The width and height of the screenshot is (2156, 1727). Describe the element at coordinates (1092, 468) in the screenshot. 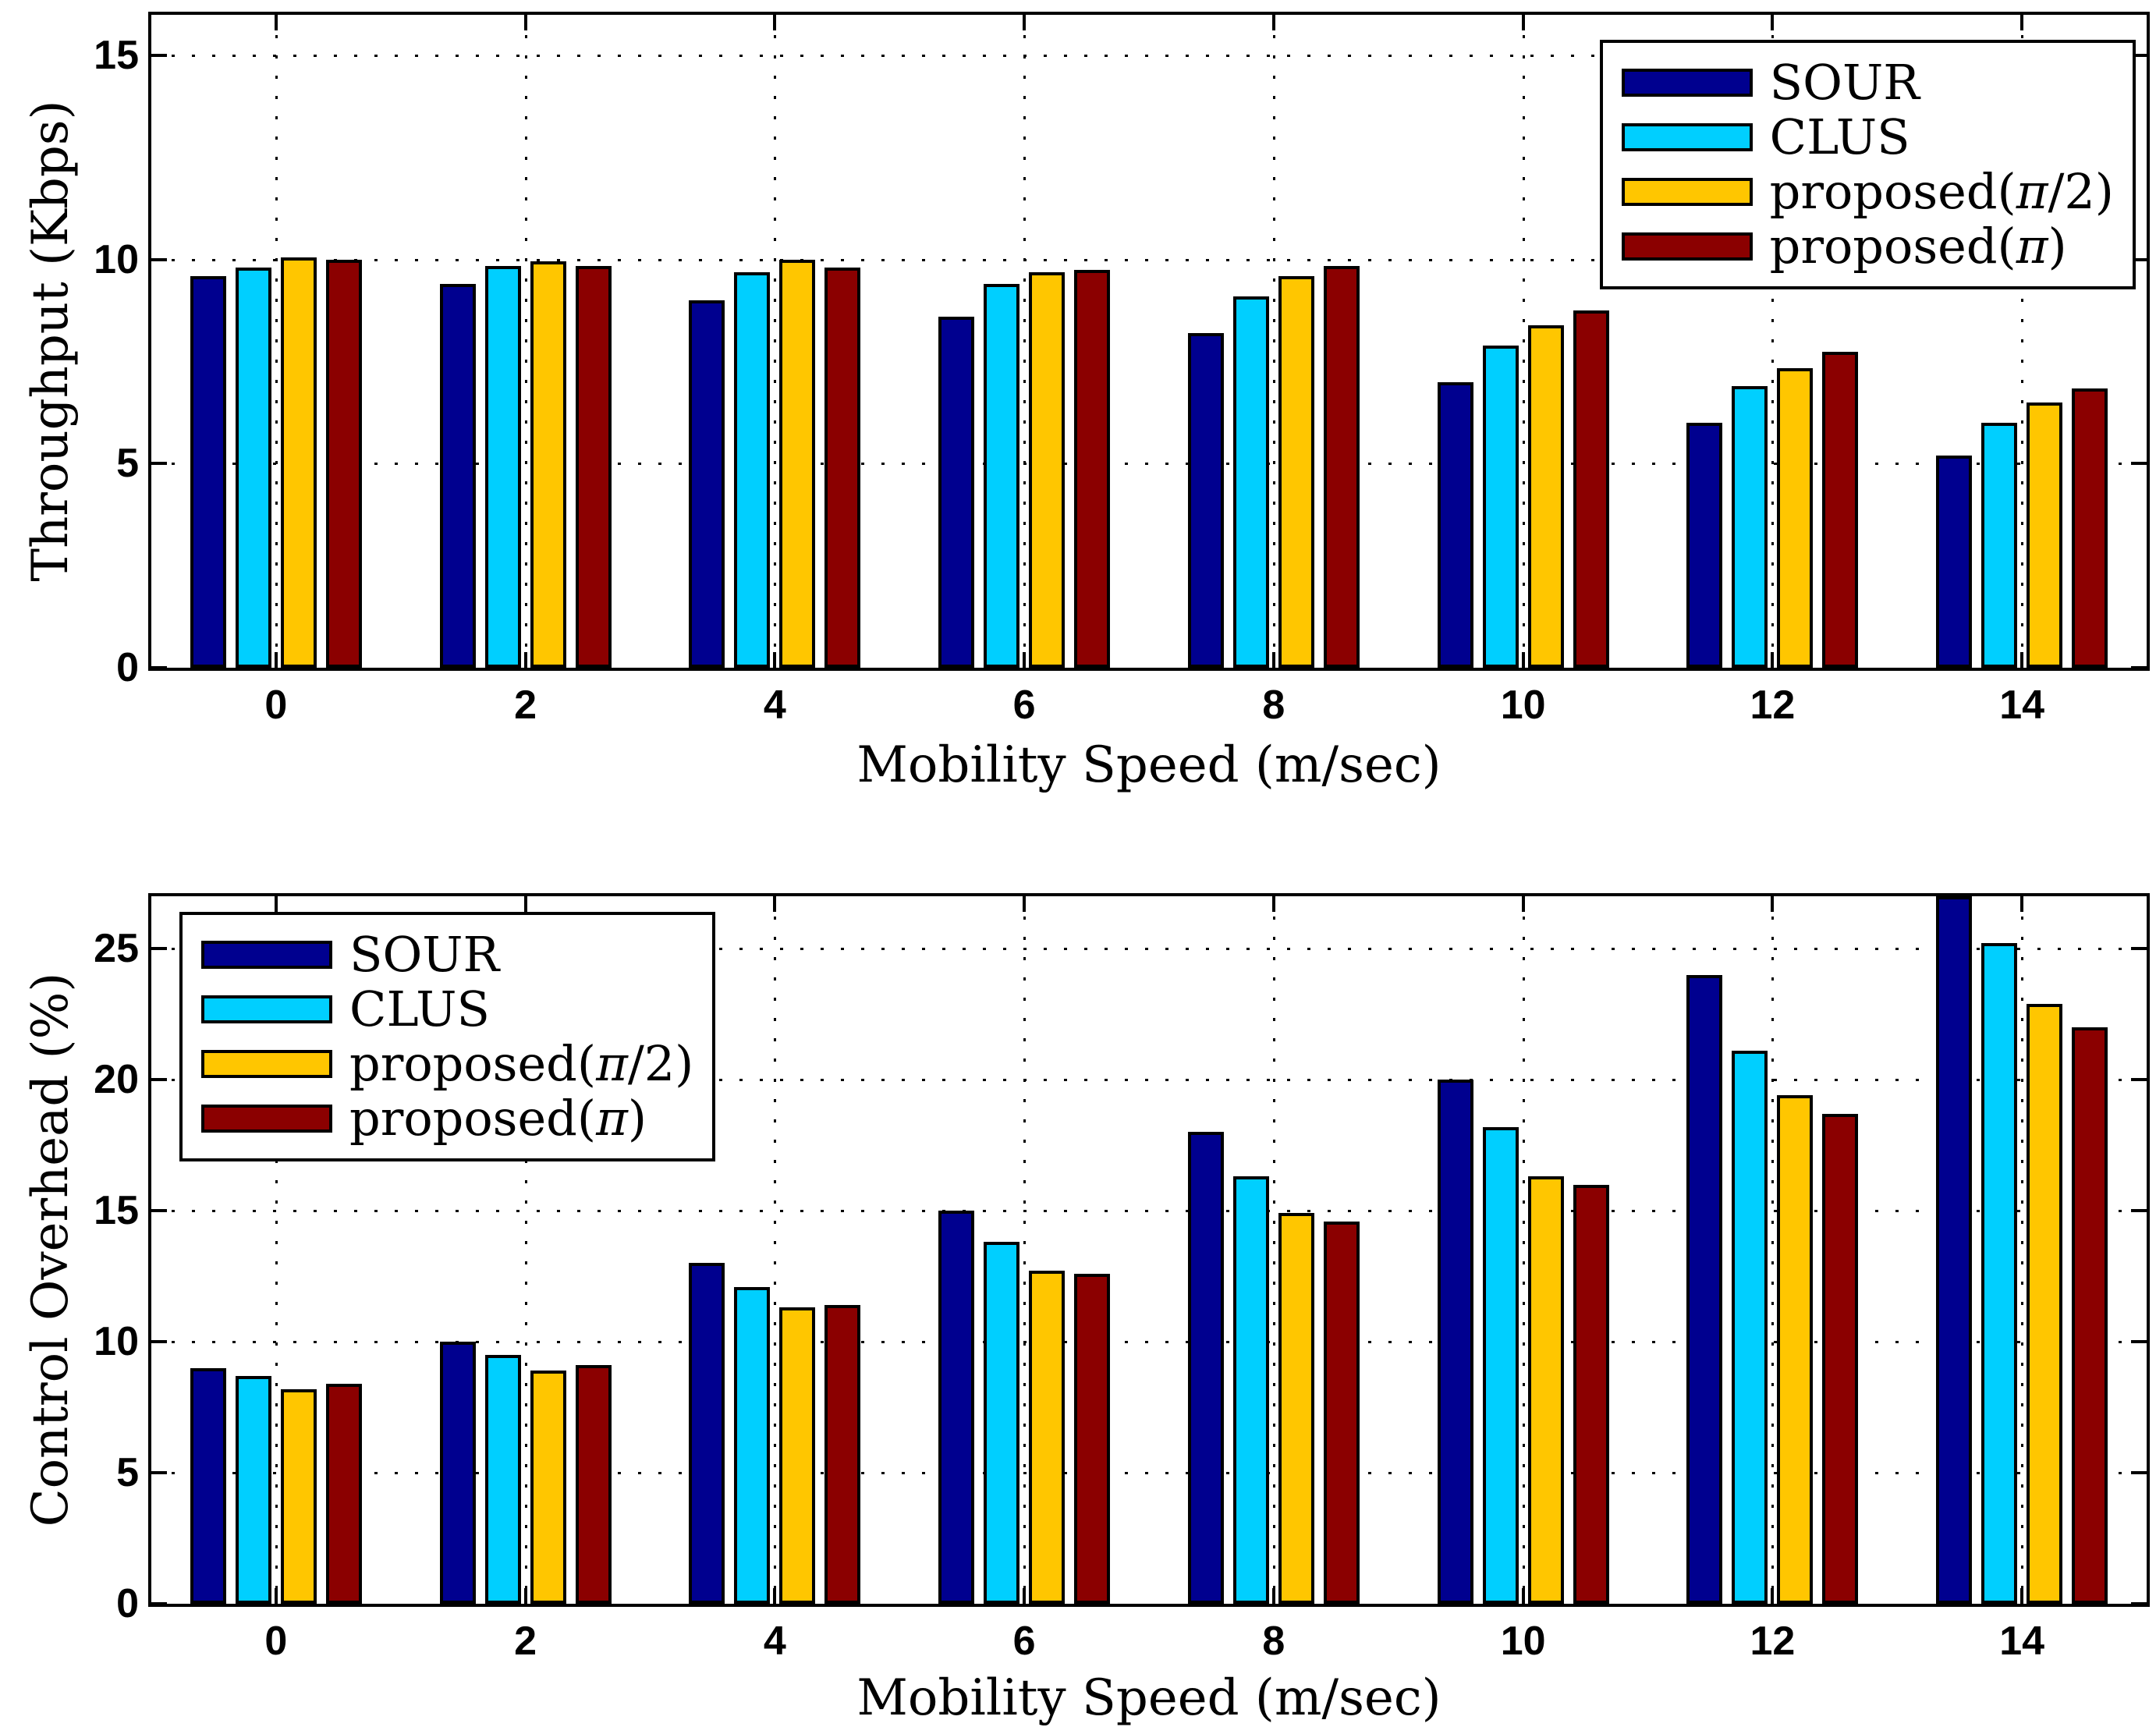

I see `bar-proposed(π)-x6` at that location.